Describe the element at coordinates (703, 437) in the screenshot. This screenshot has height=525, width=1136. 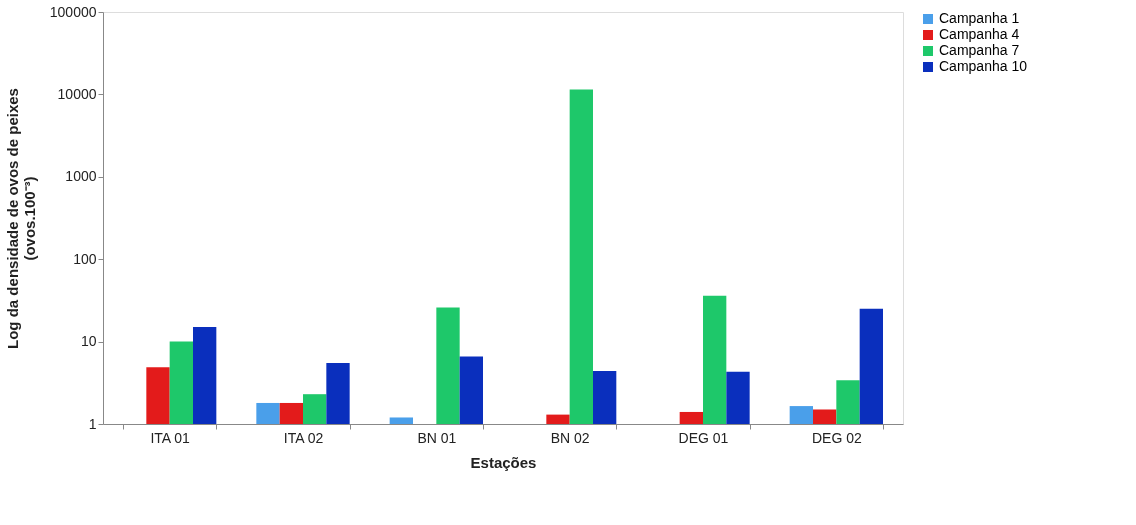
I see `x-tick-label: DEG 01` at that location.